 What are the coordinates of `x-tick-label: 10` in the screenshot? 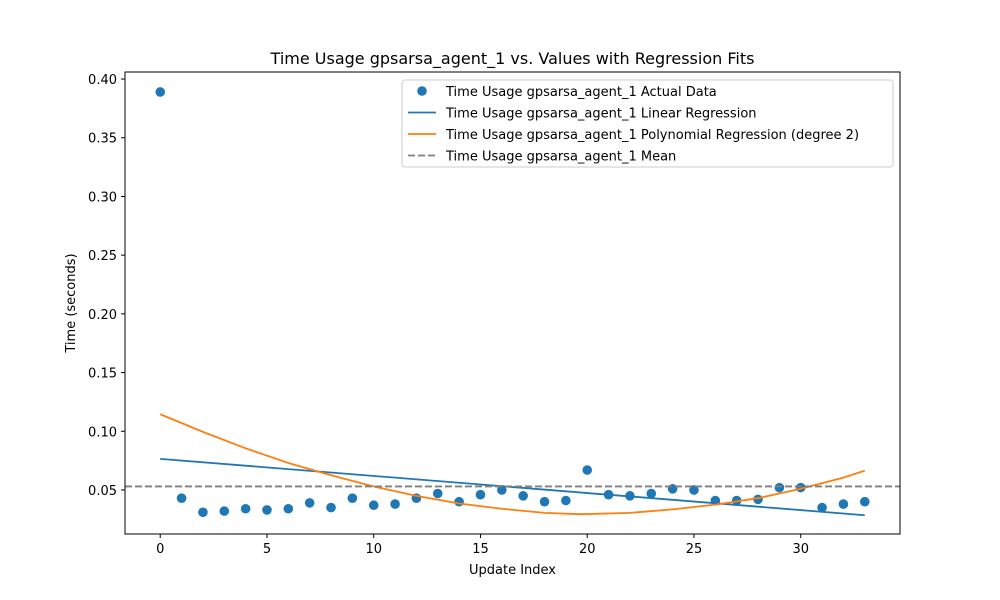 It's located at (373, 549).